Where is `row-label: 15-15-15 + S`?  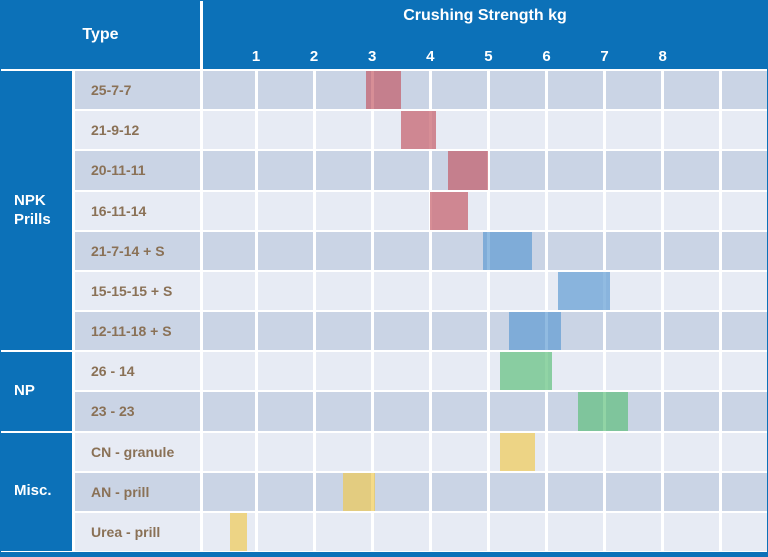
row-label: 15-15-15 + S is located at coordinates (137, 291).